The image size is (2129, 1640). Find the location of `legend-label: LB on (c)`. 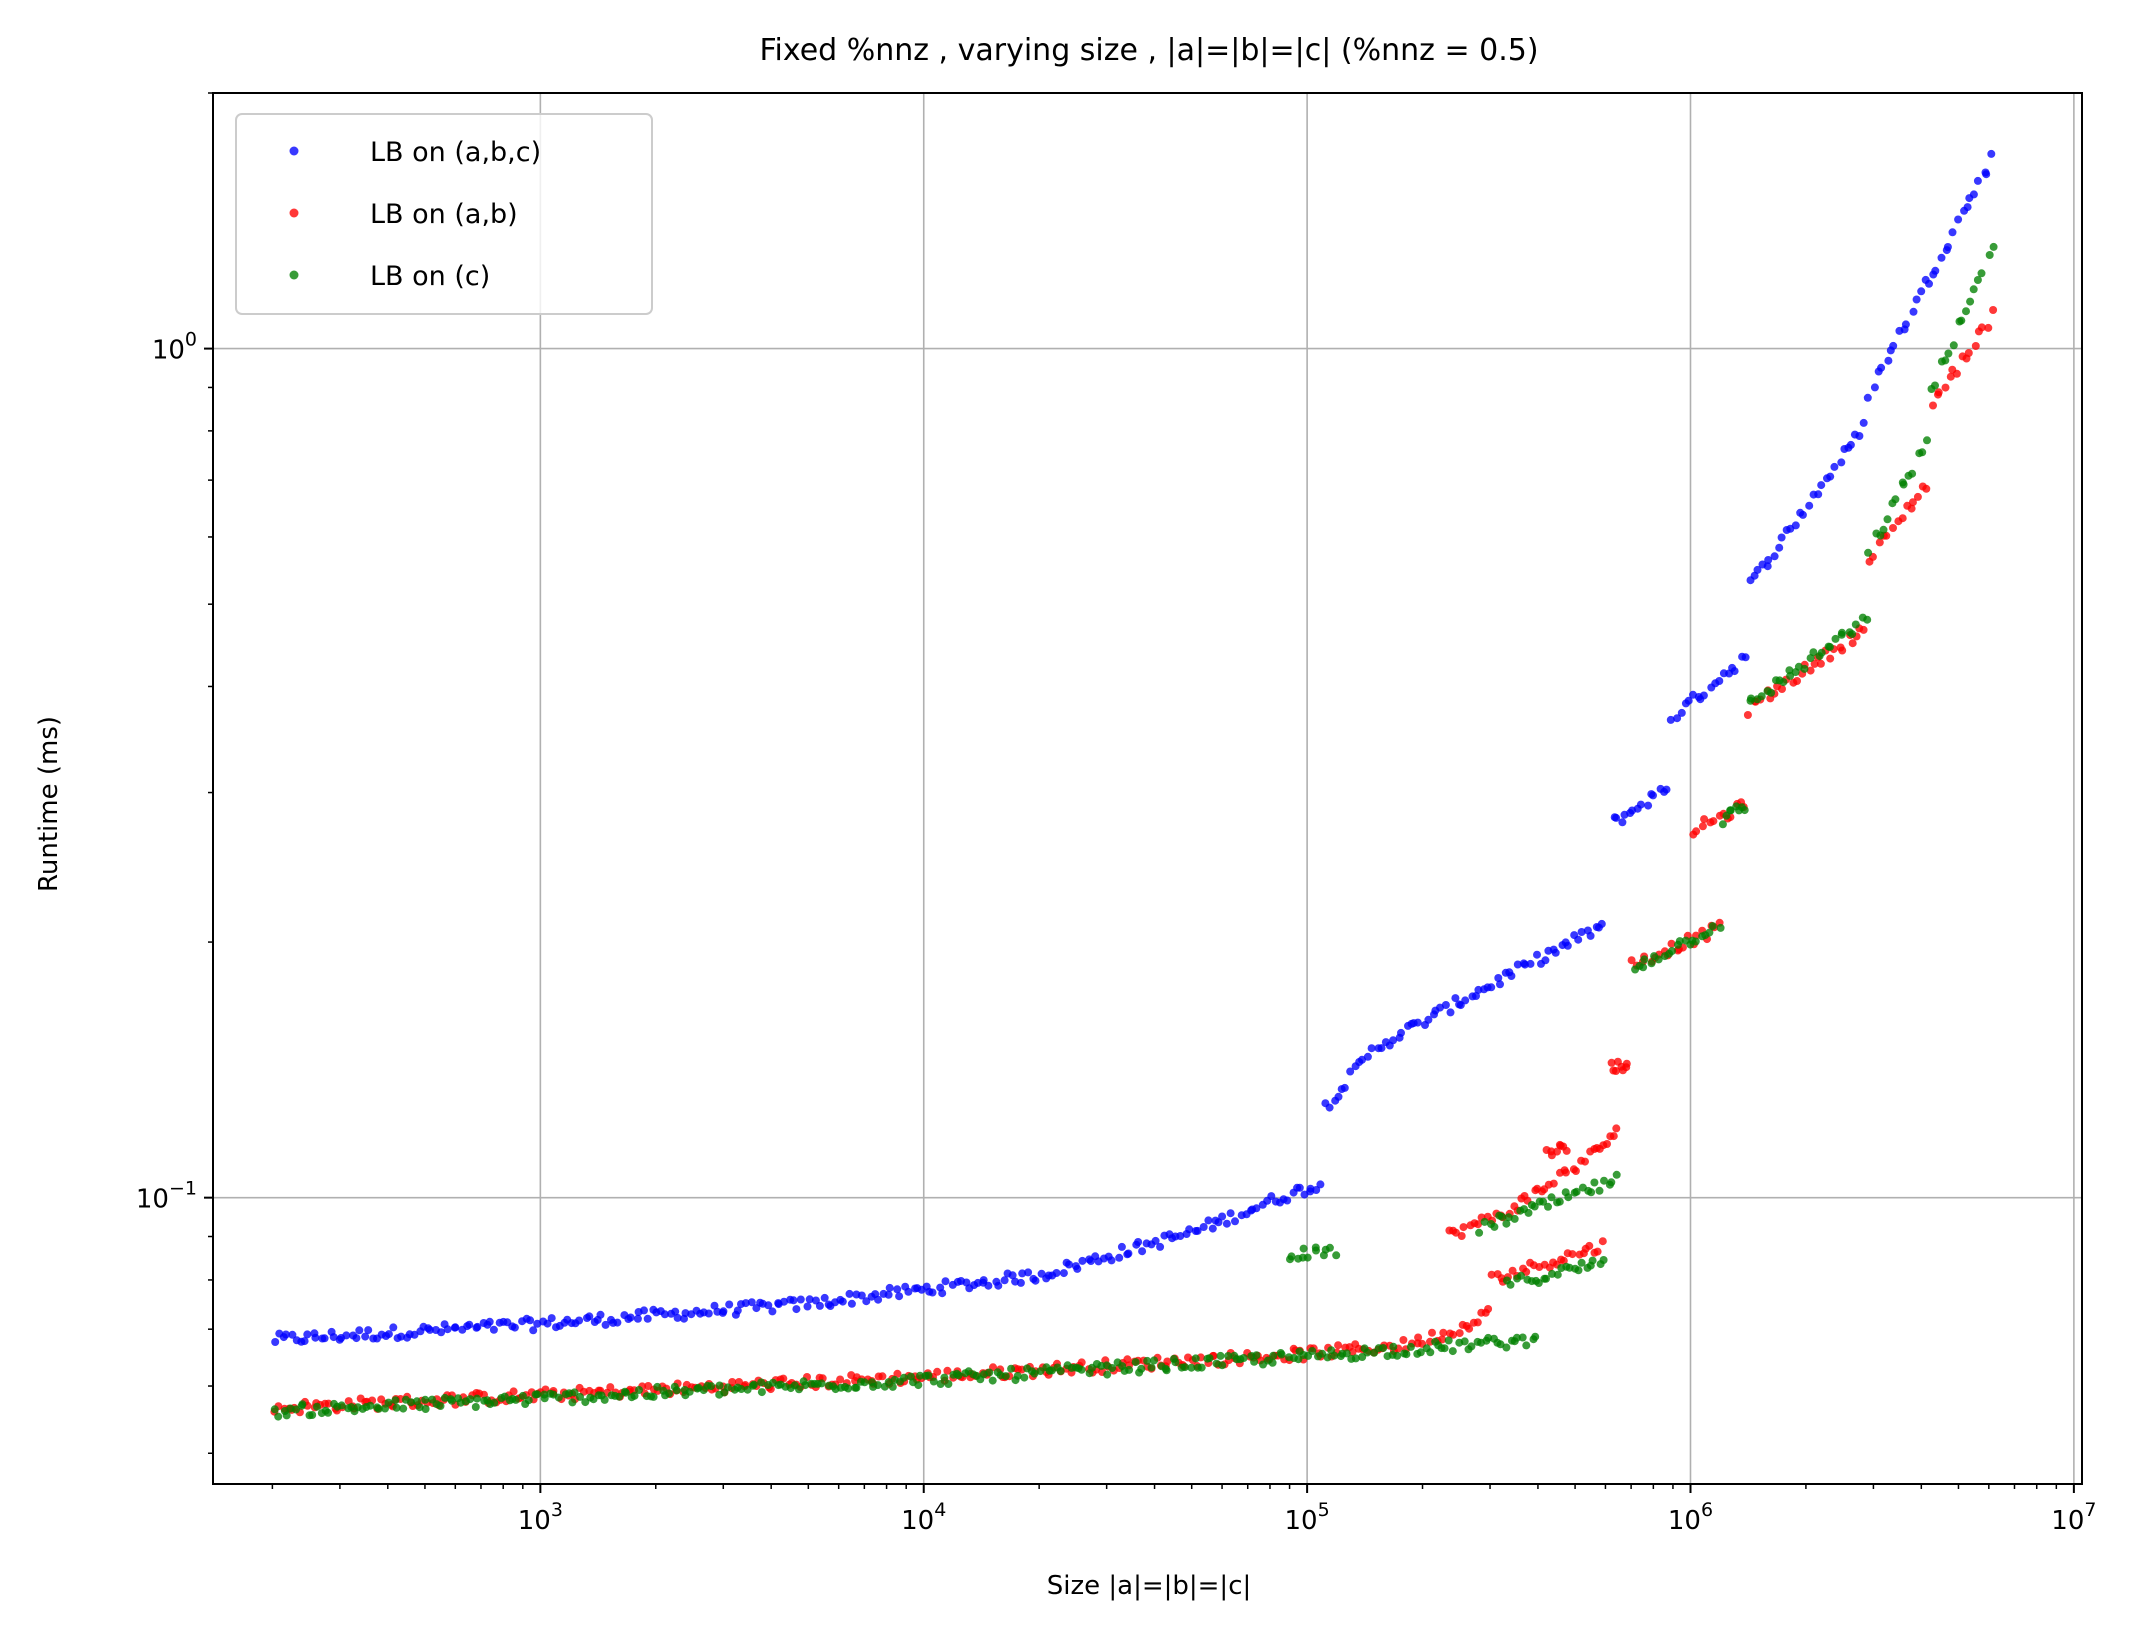

legend-label: LB on (c) is located at coordinates (430, 276).